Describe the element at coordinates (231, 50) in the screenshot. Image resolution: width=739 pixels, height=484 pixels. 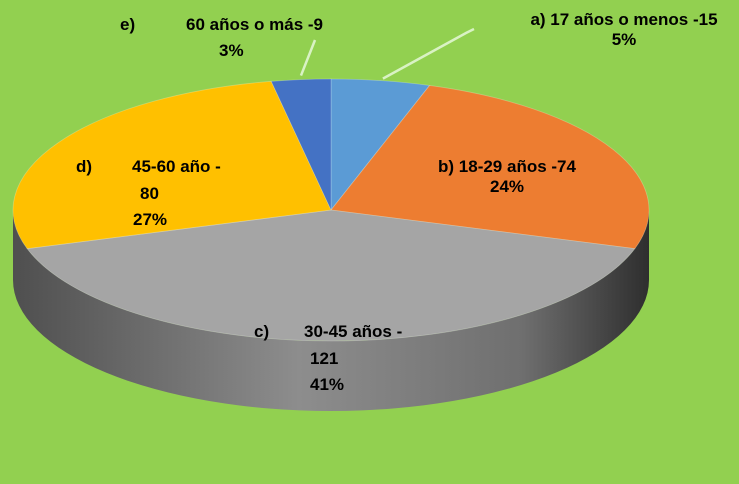
I see `data-label-e-percent: 3%` at that location.